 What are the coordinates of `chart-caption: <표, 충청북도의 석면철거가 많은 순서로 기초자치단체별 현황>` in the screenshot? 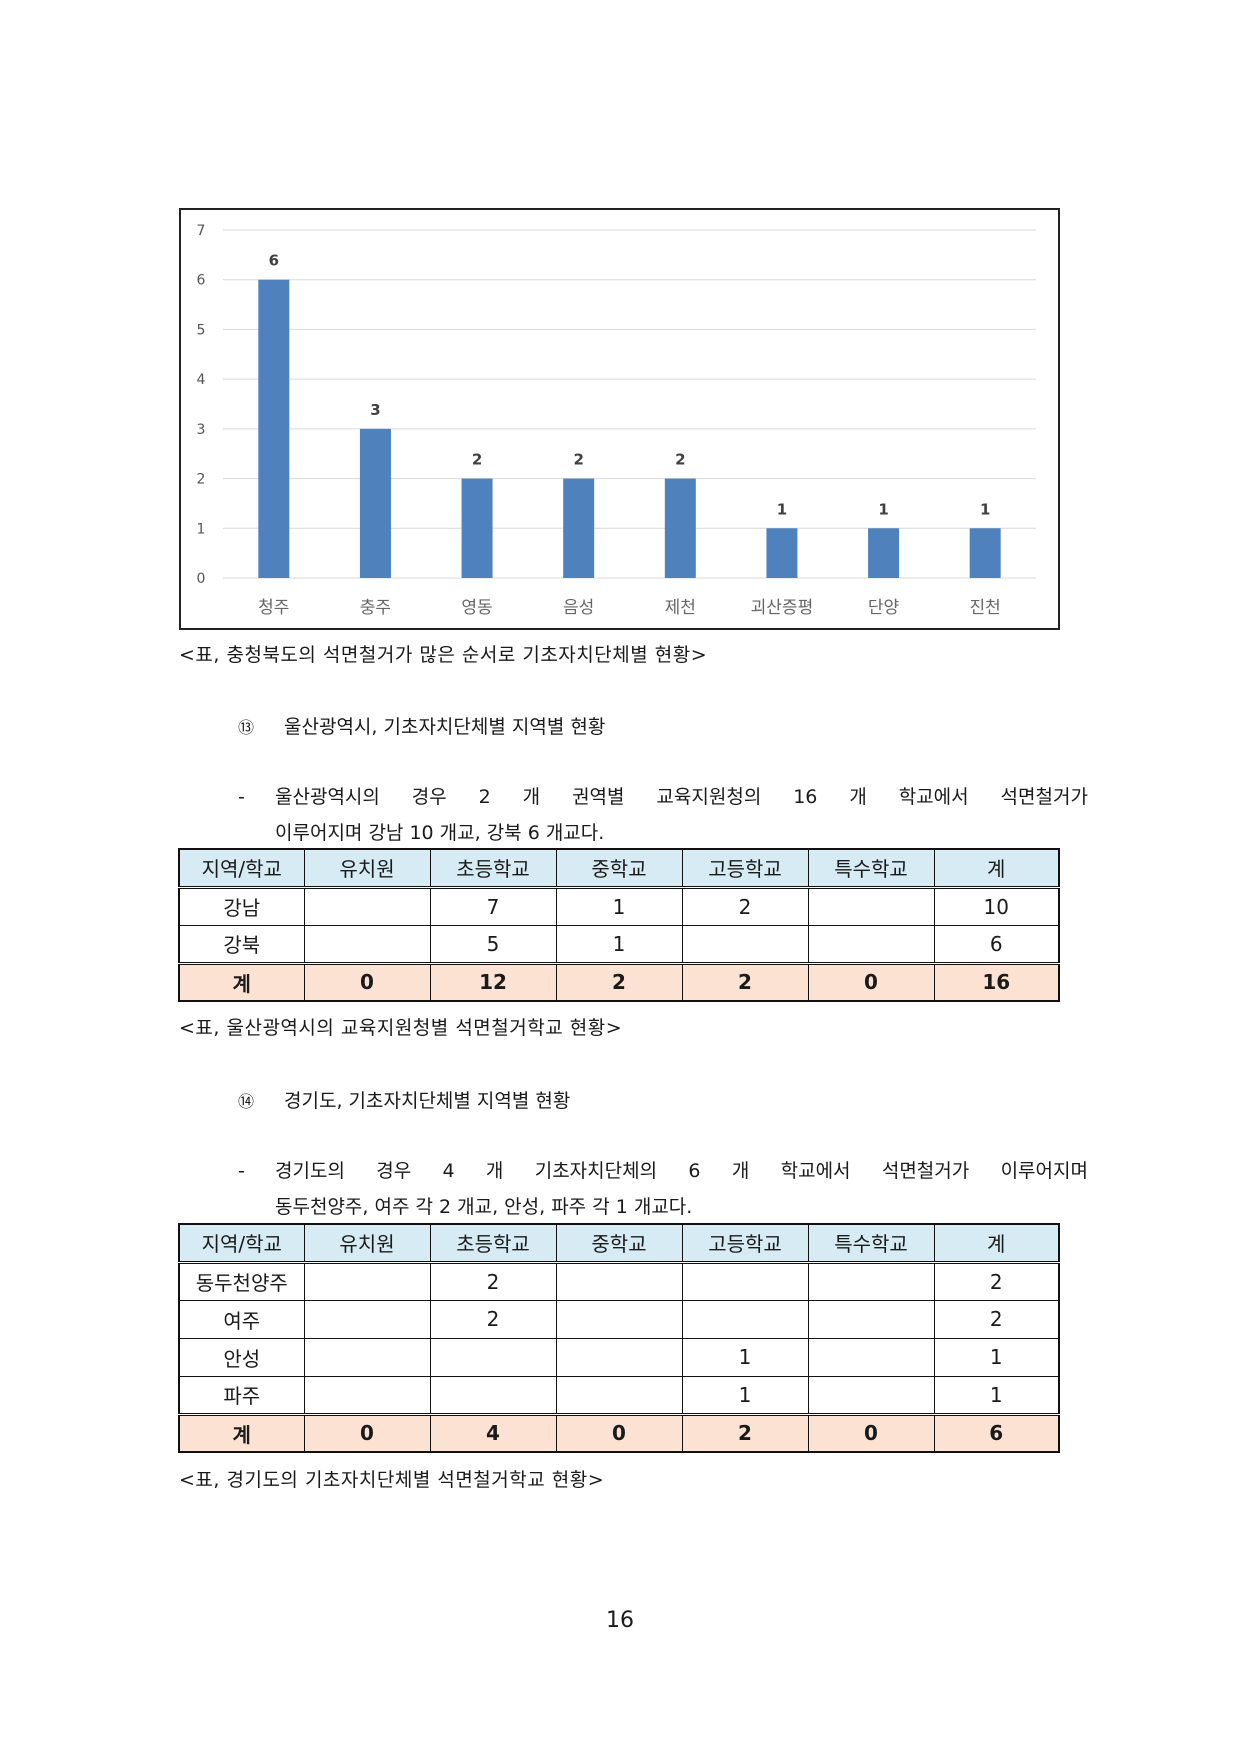 It's located at (443, 655).